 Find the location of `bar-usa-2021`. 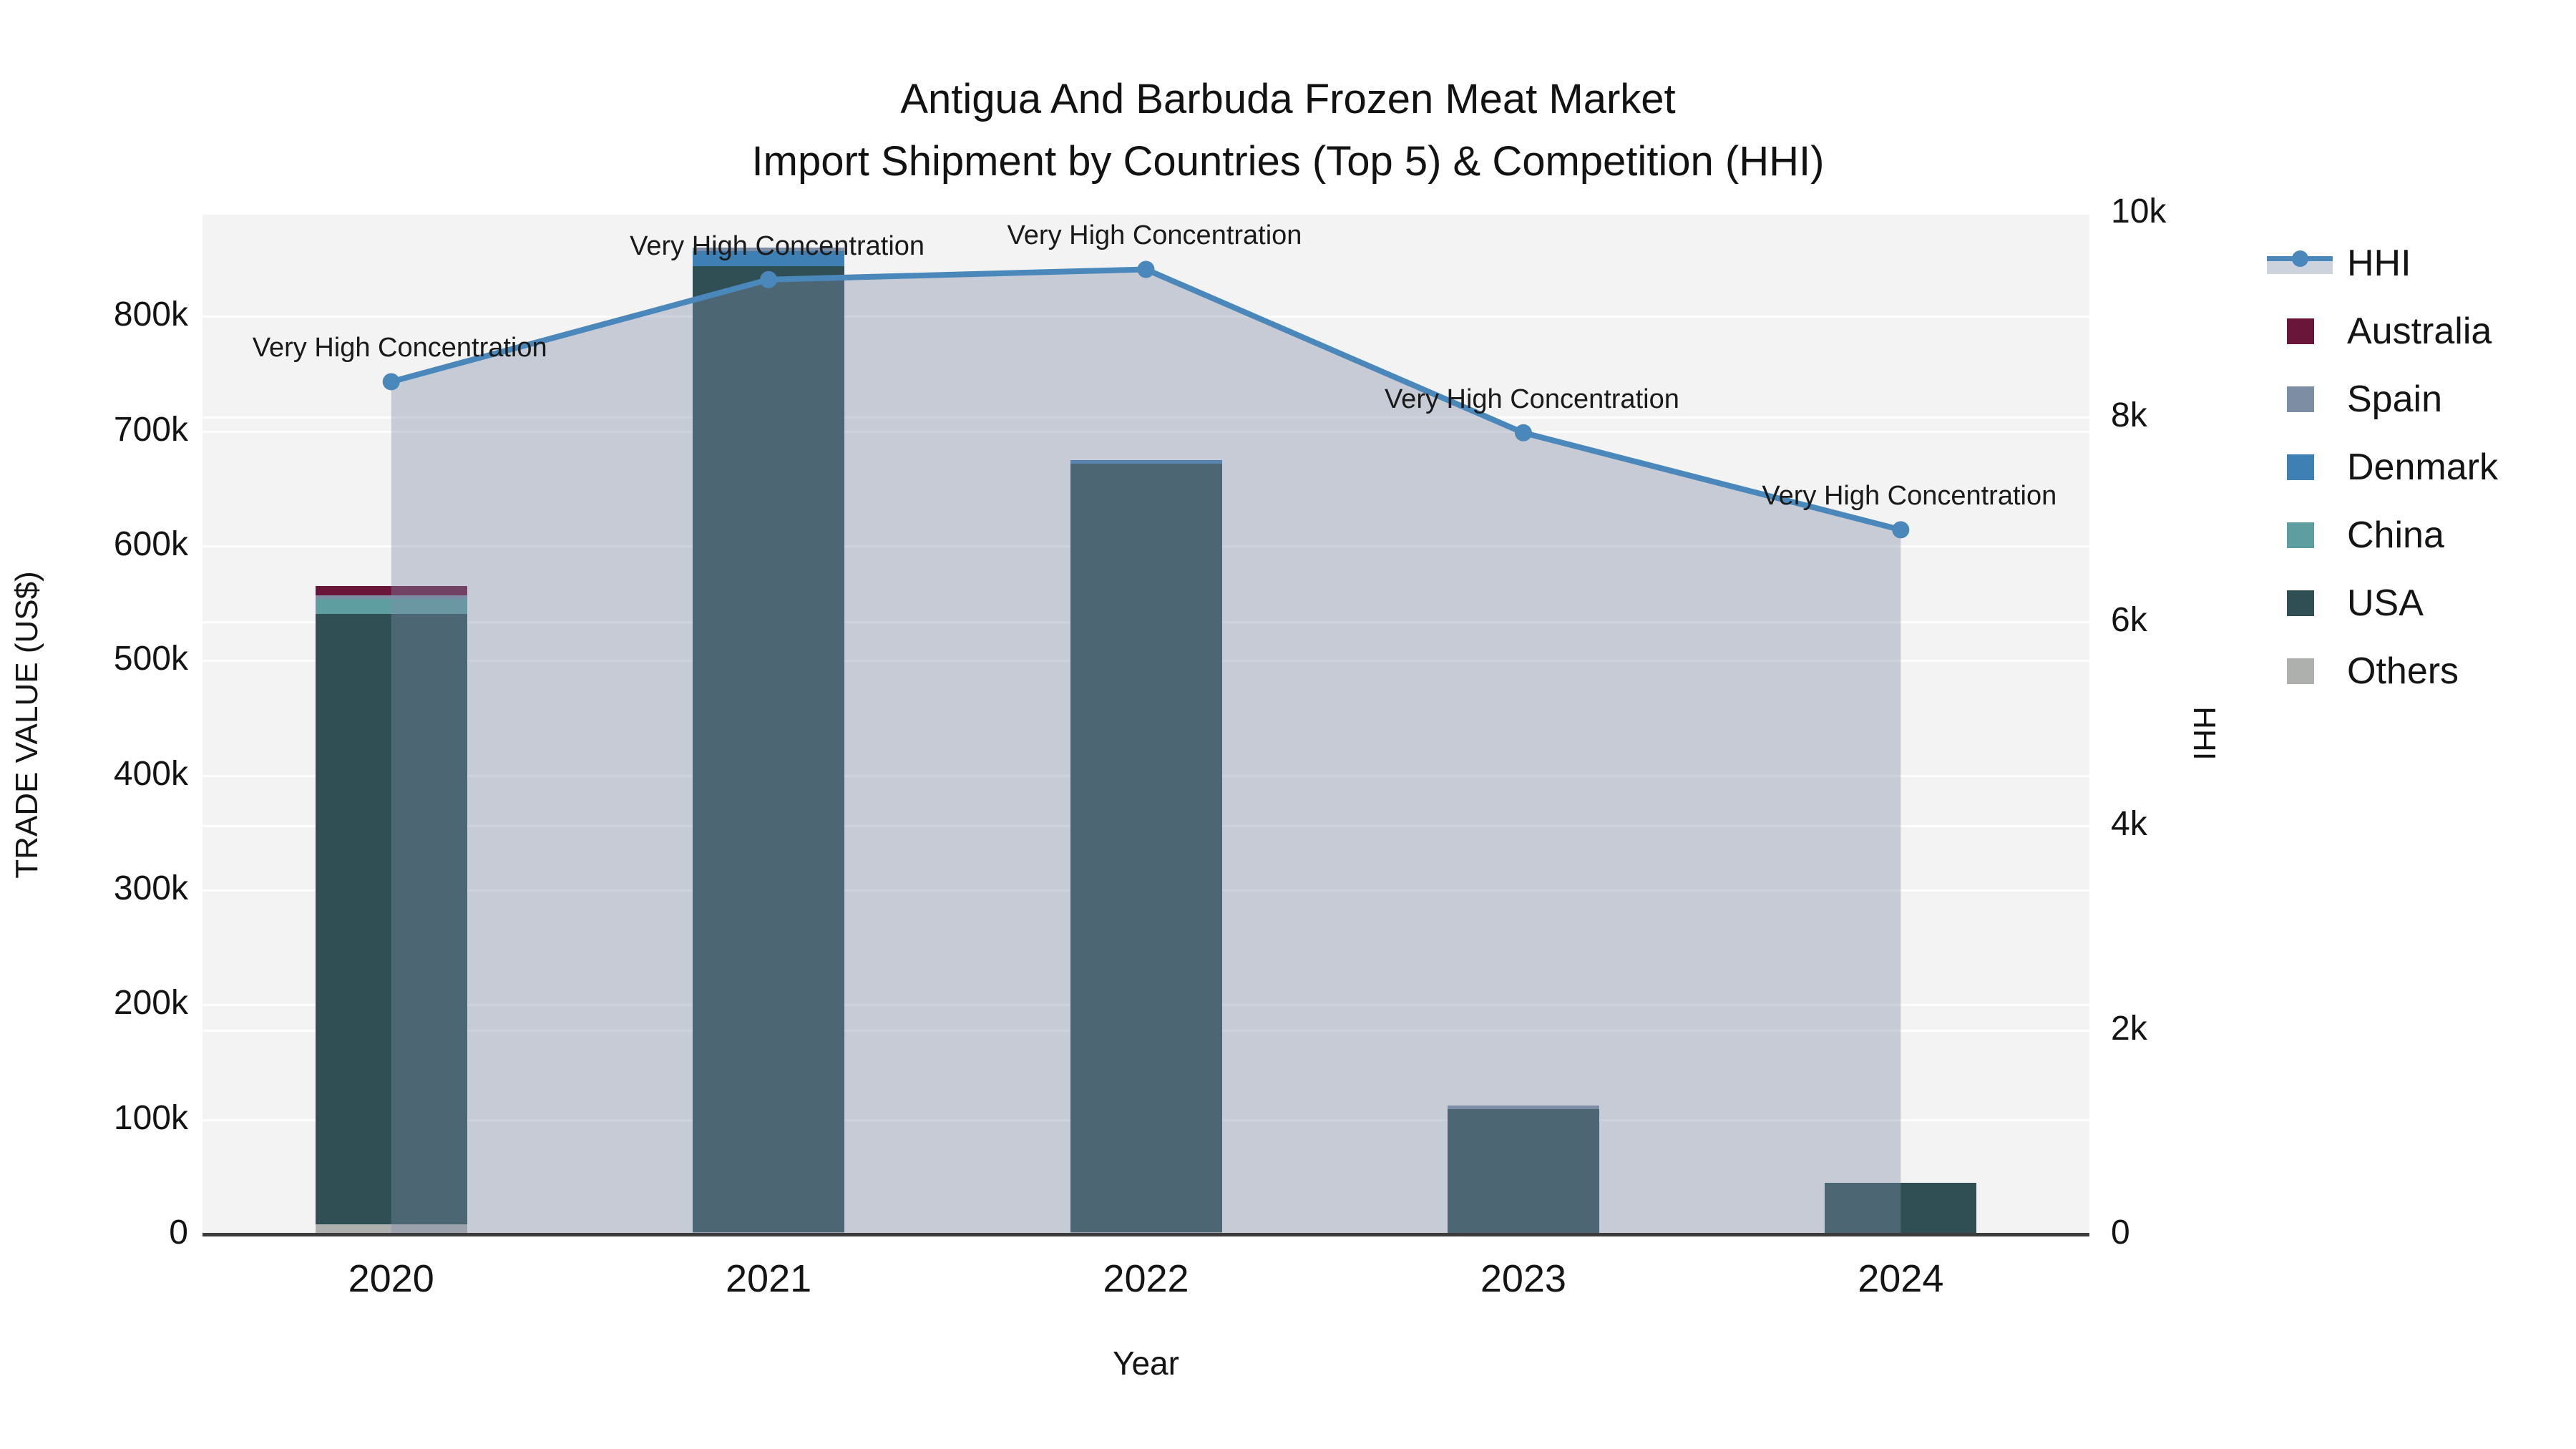

bar-usa-2021 is located at coordinates (769, 748).